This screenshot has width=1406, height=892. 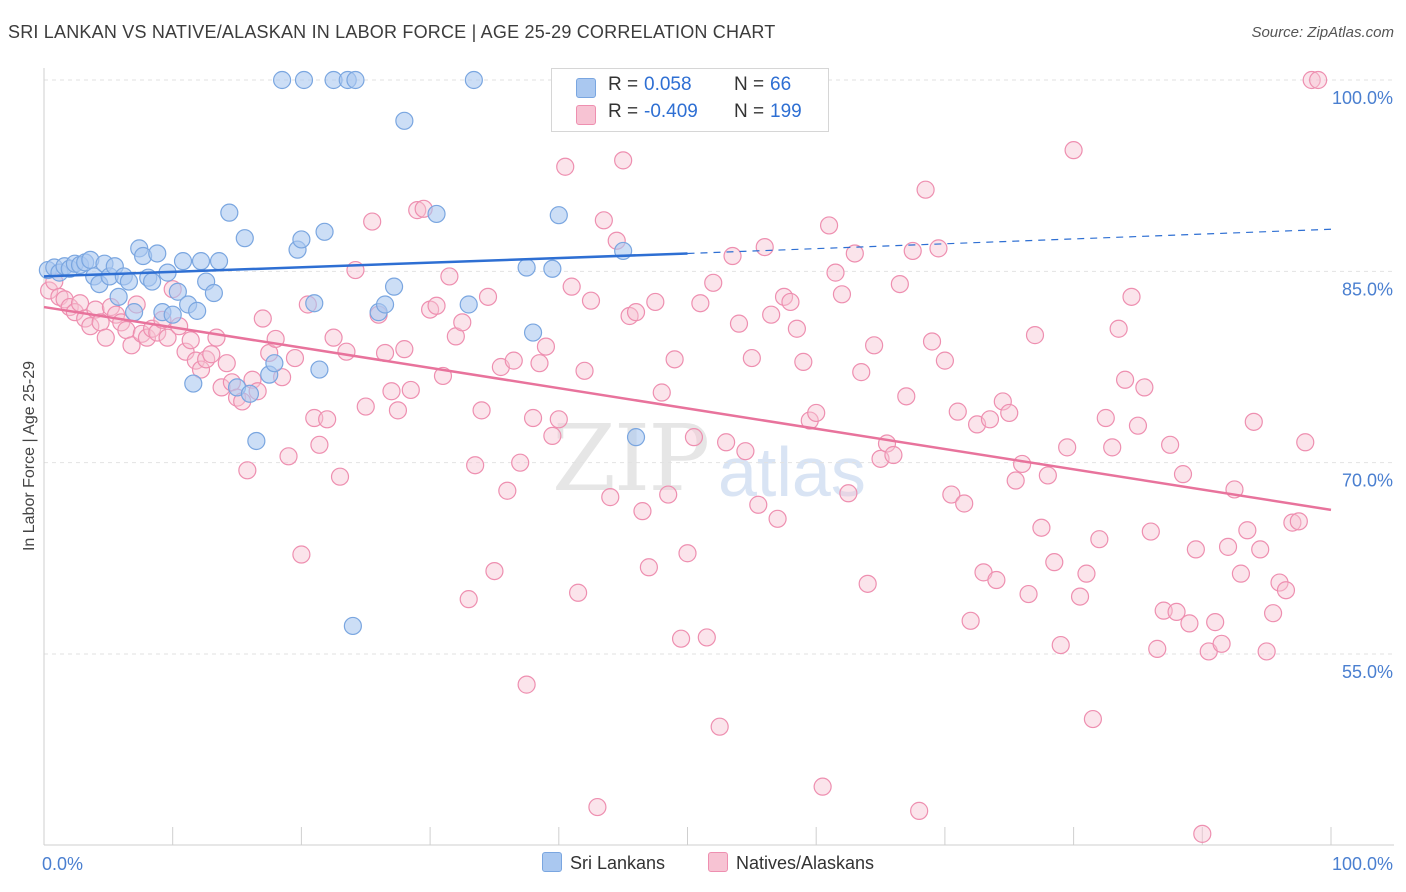 What do you see at coordinates (690, 100) in the screenshot?
I see `correlation-legend: R = 0.058 N = 66 R = -0.409 N = 199` at bounding box center [690, 100].